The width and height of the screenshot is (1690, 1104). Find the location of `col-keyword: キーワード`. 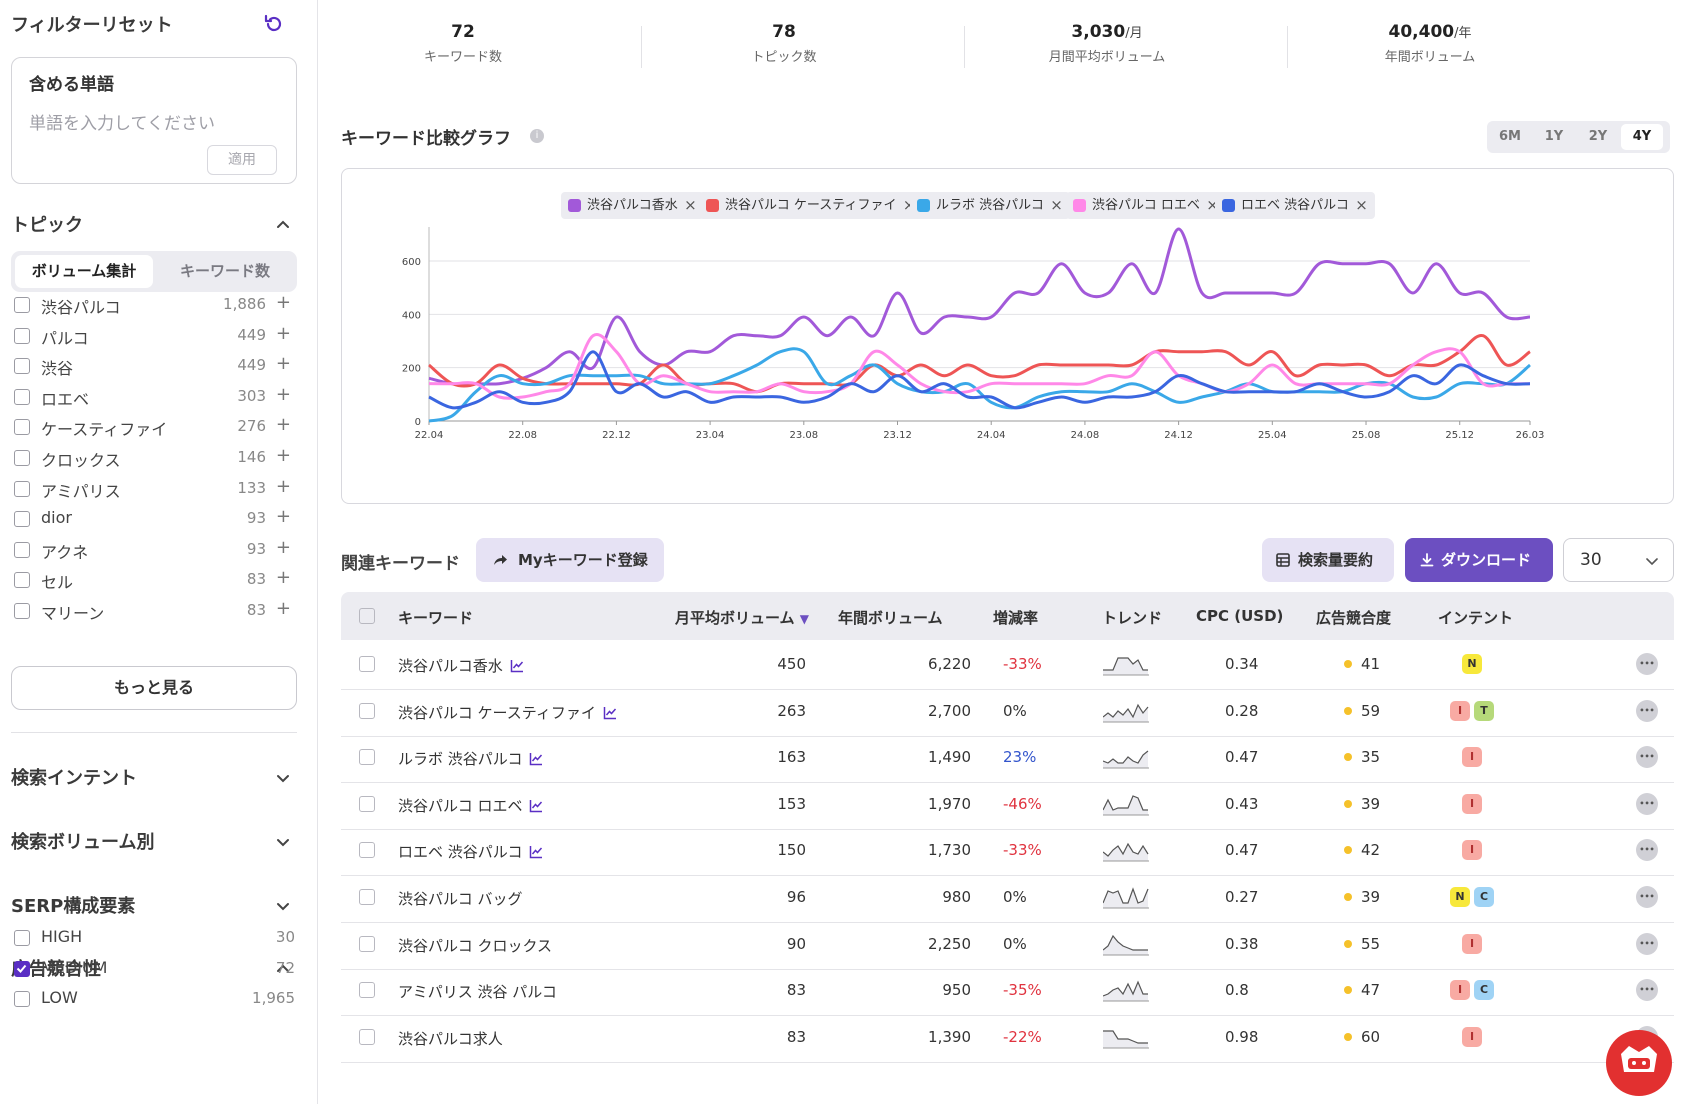

col-keyword: キーワード is located at coordinates (436, 618).